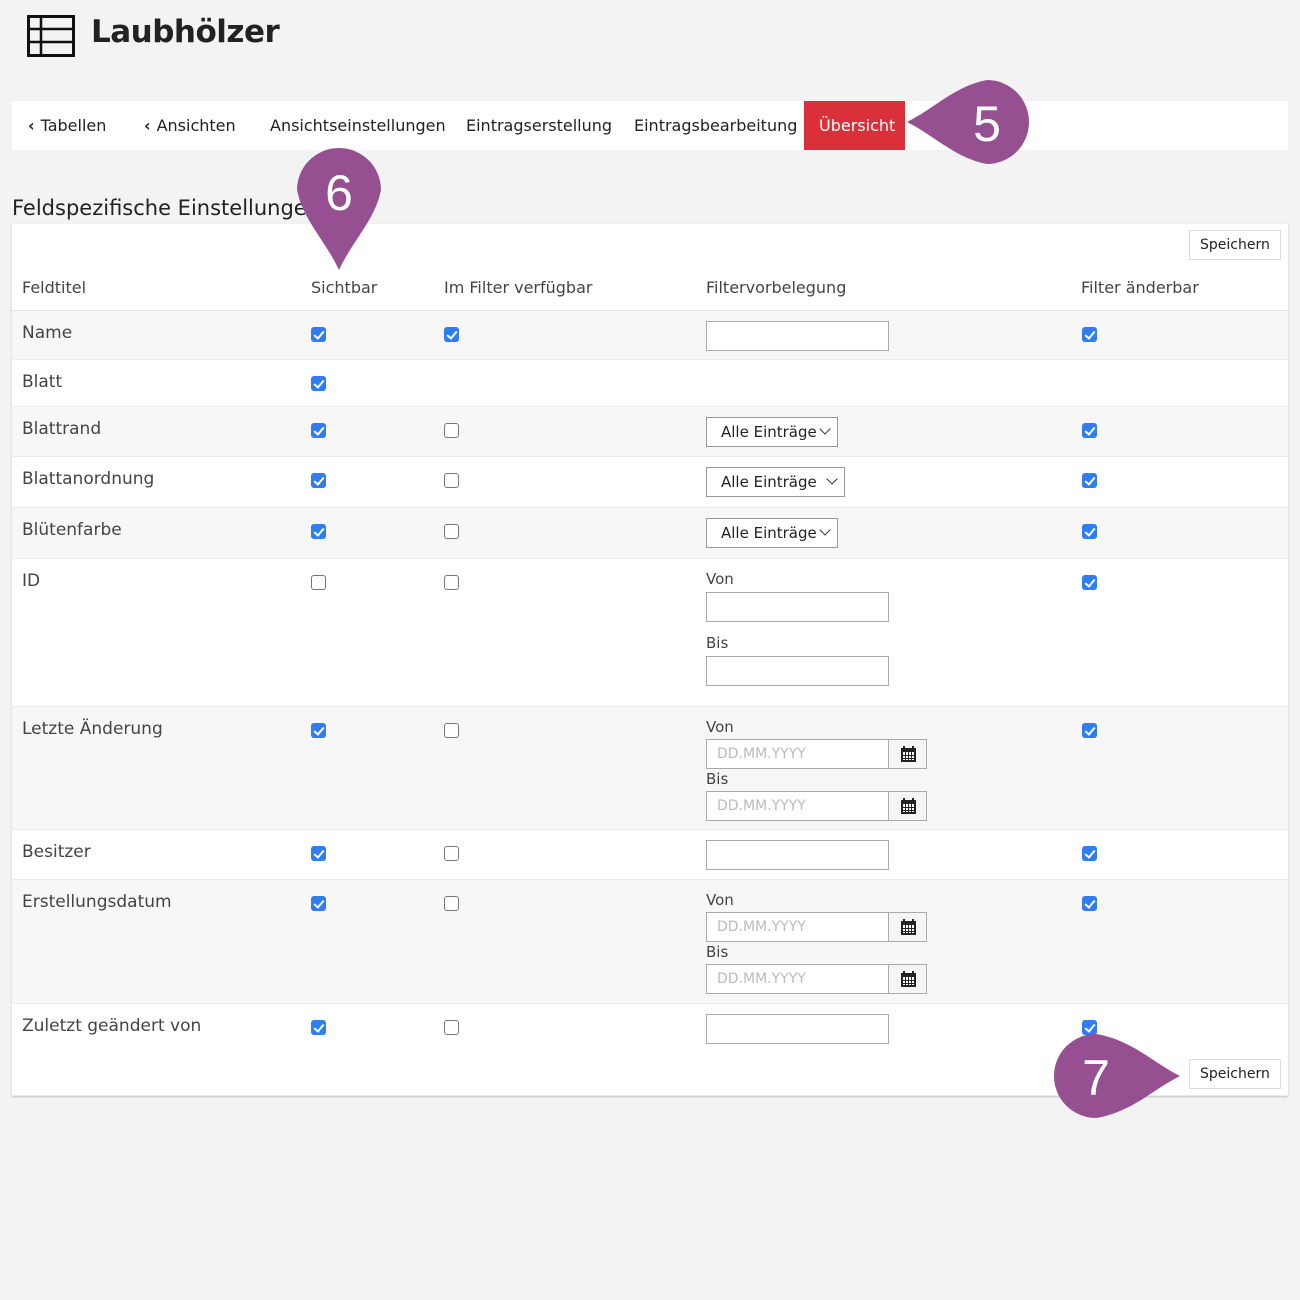 The image size is (1300, 1300). Describe the element at coordinates (339, 193) in the screenshot. I see `annotation-label: 6` at that location.